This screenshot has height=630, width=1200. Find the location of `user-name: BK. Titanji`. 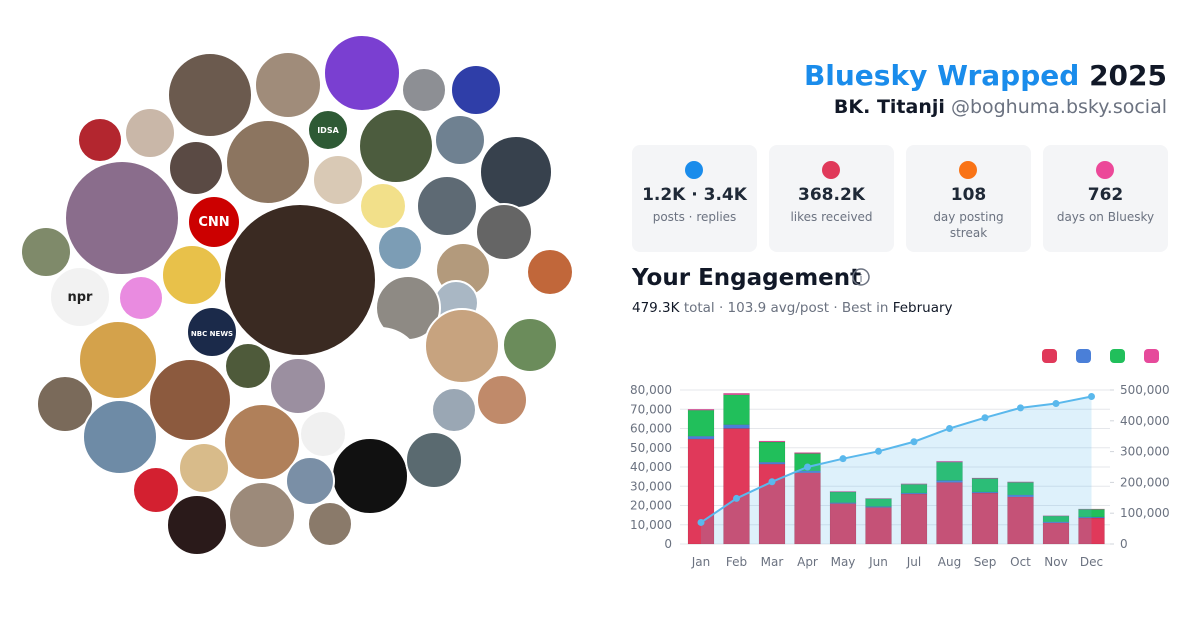

user-name: BK. Titanji is located at coordinates (889, 107).